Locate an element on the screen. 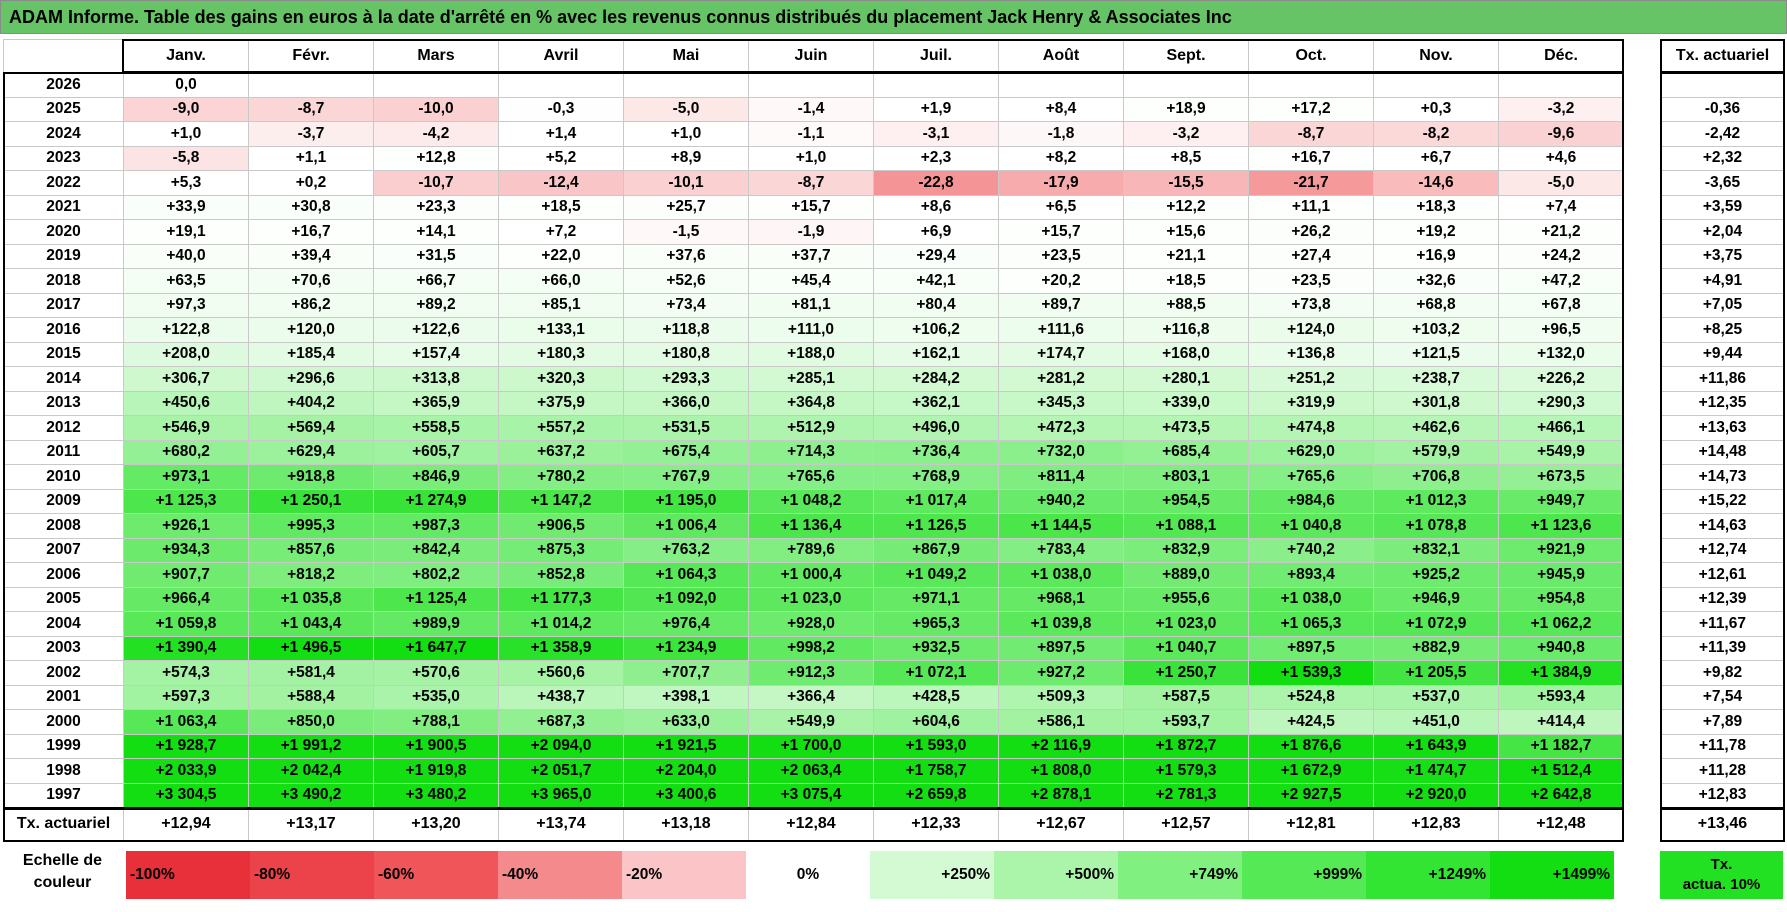  actuarial-row: +14,63 is located at coordinates (1722, 526).